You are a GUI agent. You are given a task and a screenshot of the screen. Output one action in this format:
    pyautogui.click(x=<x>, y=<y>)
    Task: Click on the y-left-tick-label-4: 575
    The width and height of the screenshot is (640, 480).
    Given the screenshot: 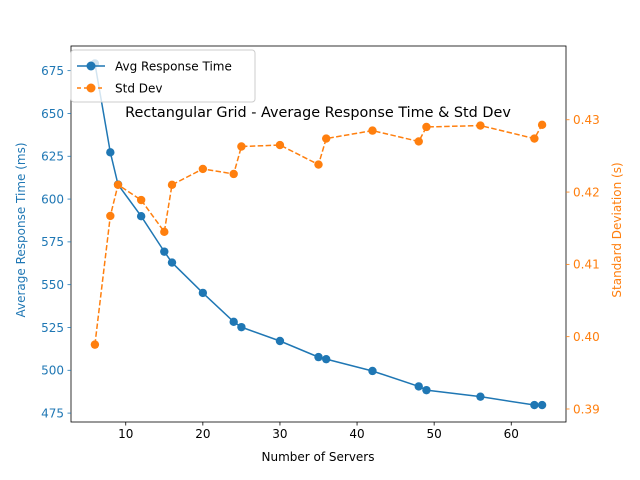 What is the action you would take?
    pyautogui.click(x=52, y=242)
    